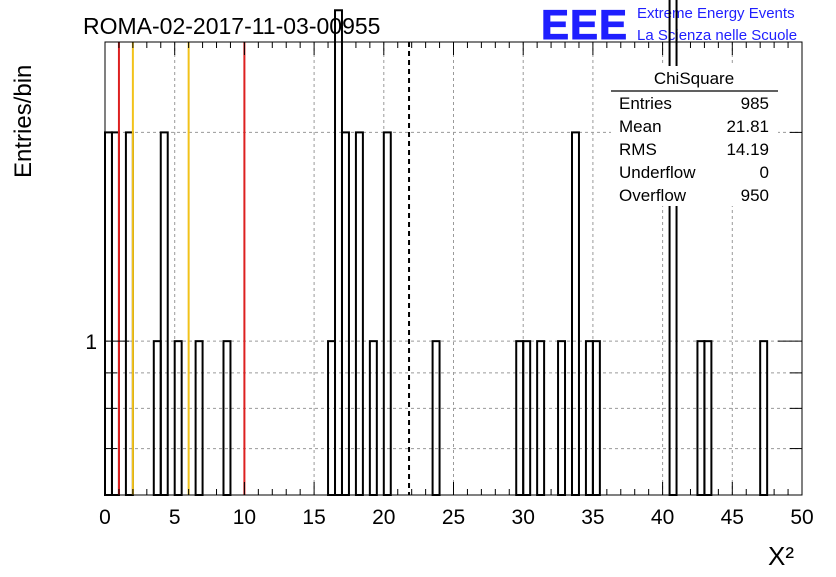 This screenshot has width=836, height=577. What do you see at coordinates (747, 126) in the screenshot?
I see `stats-value: 21.81` at bounding box center [747, 126].